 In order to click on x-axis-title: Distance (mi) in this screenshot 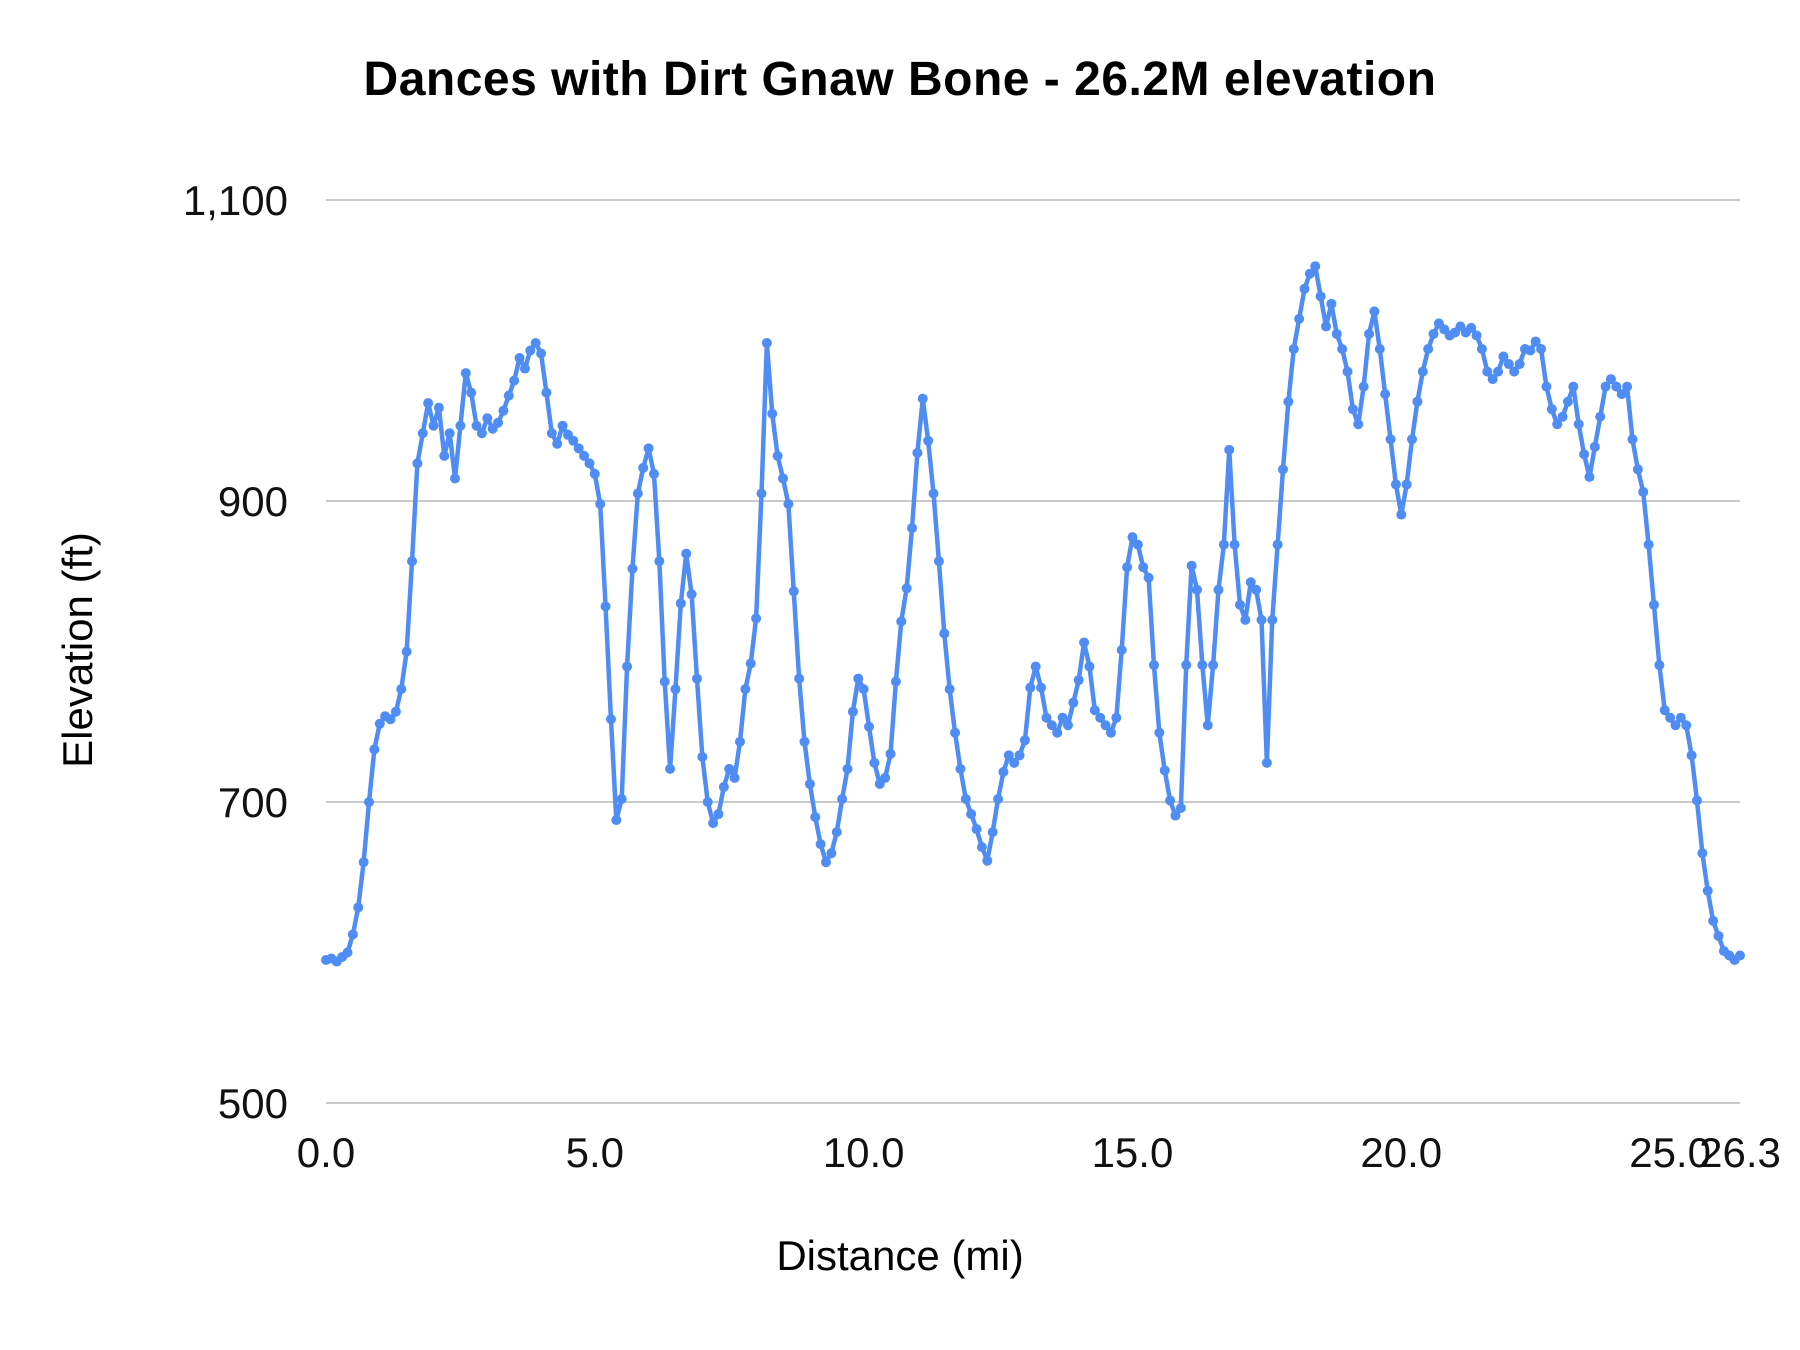, I will do `click(900, 1255)`.